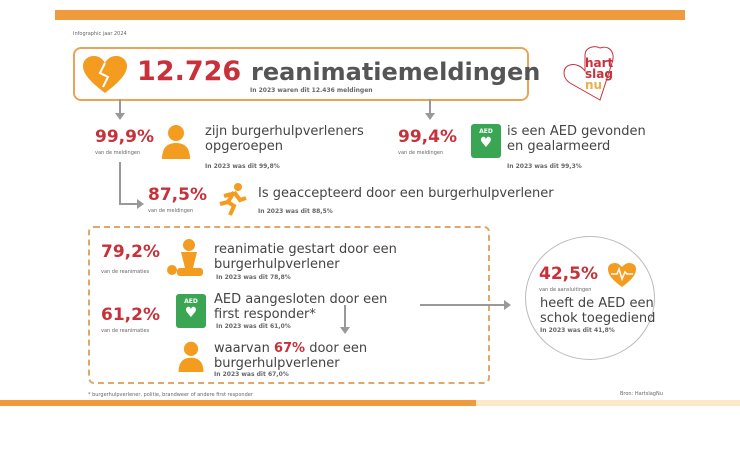  Describe the element at coordinates (301, 299) in the screenshot. I see `stat-text: AED aangesloten door een` at that location.